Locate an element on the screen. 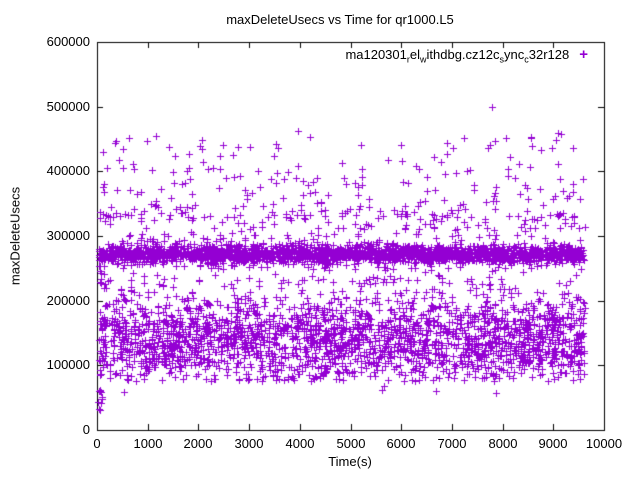 This screenshot has width=640, height=480. x-tick-label: 8000 is located at coordinates (503, 443).